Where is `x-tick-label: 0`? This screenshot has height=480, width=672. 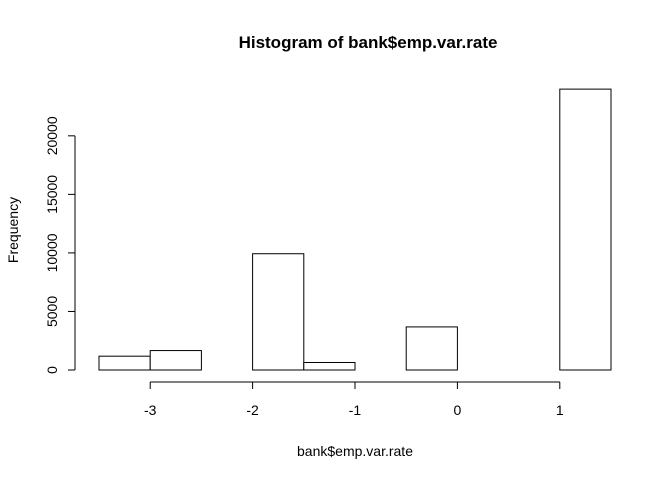
x-tick-label: 0 is located at coordinates (458, 410).